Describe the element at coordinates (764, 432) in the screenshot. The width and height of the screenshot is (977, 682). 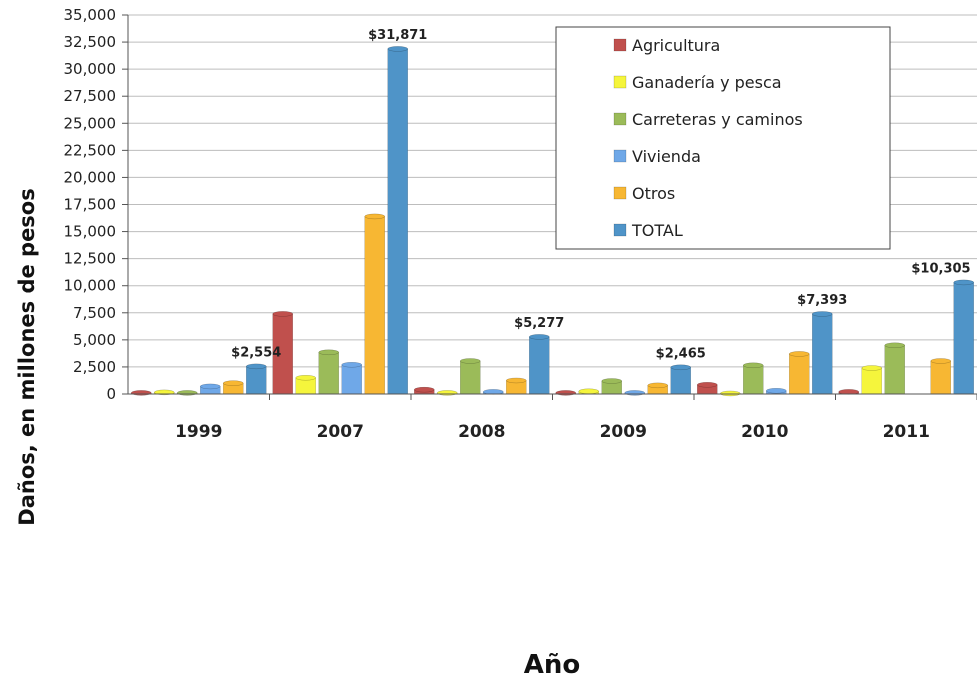
I see `x-tick-label: 2010` at that location.